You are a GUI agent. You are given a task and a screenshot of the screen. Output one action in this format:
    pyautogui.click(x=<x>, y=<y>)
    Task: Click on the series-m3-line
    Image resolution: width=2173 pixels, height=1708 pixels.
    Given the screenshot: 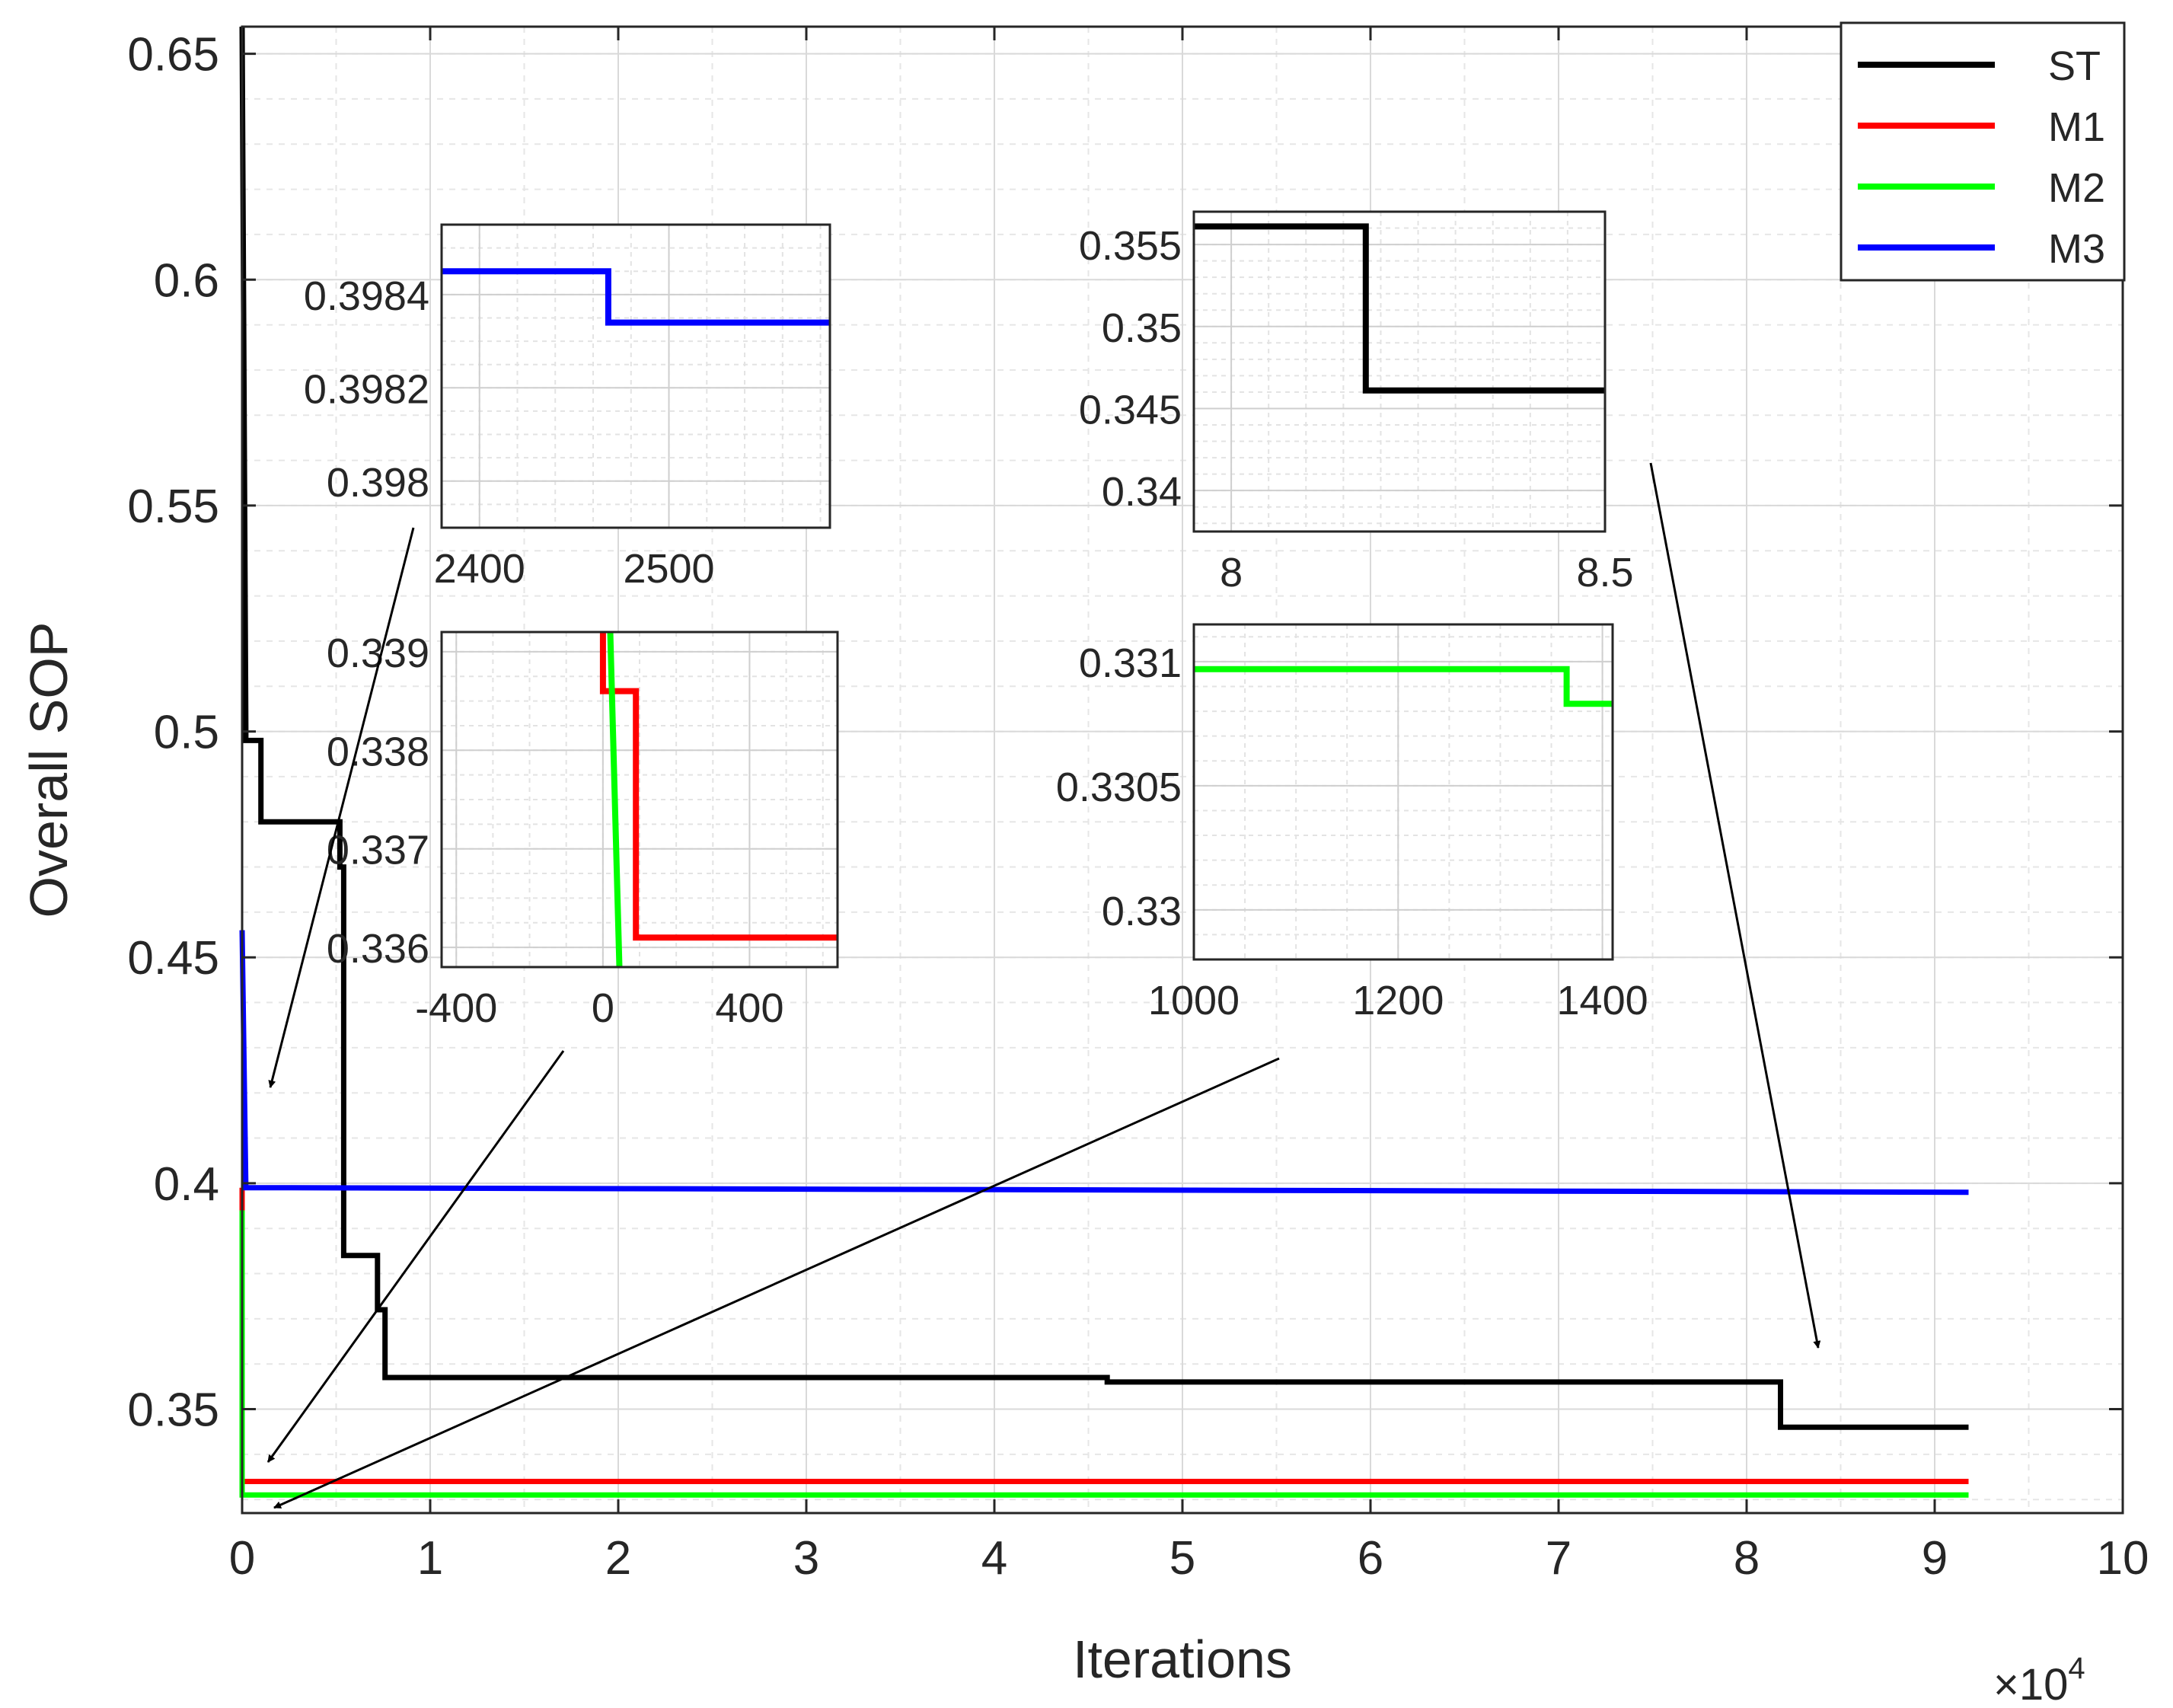 What is the action you would take?
    pyautogui.click(x=1104, y=1063)
    